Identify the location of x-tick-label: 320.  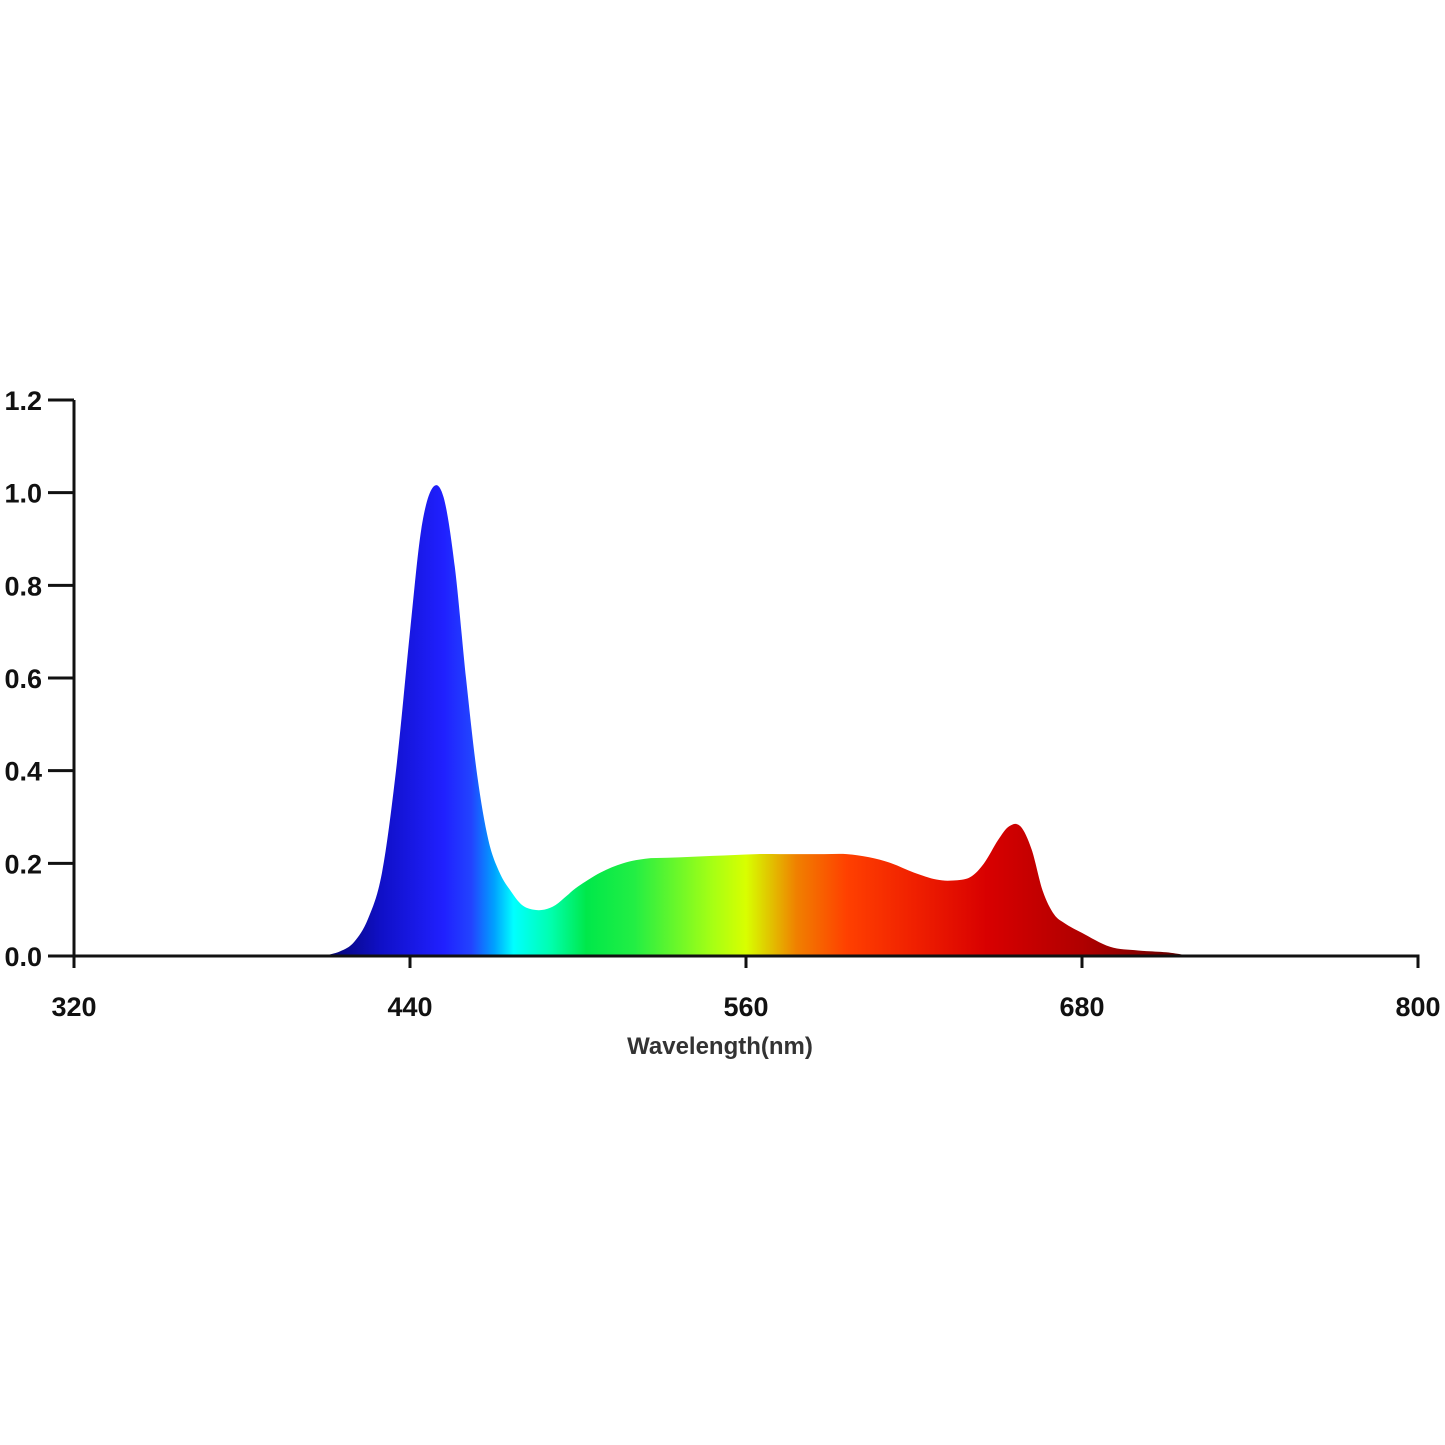
(73, 1007).